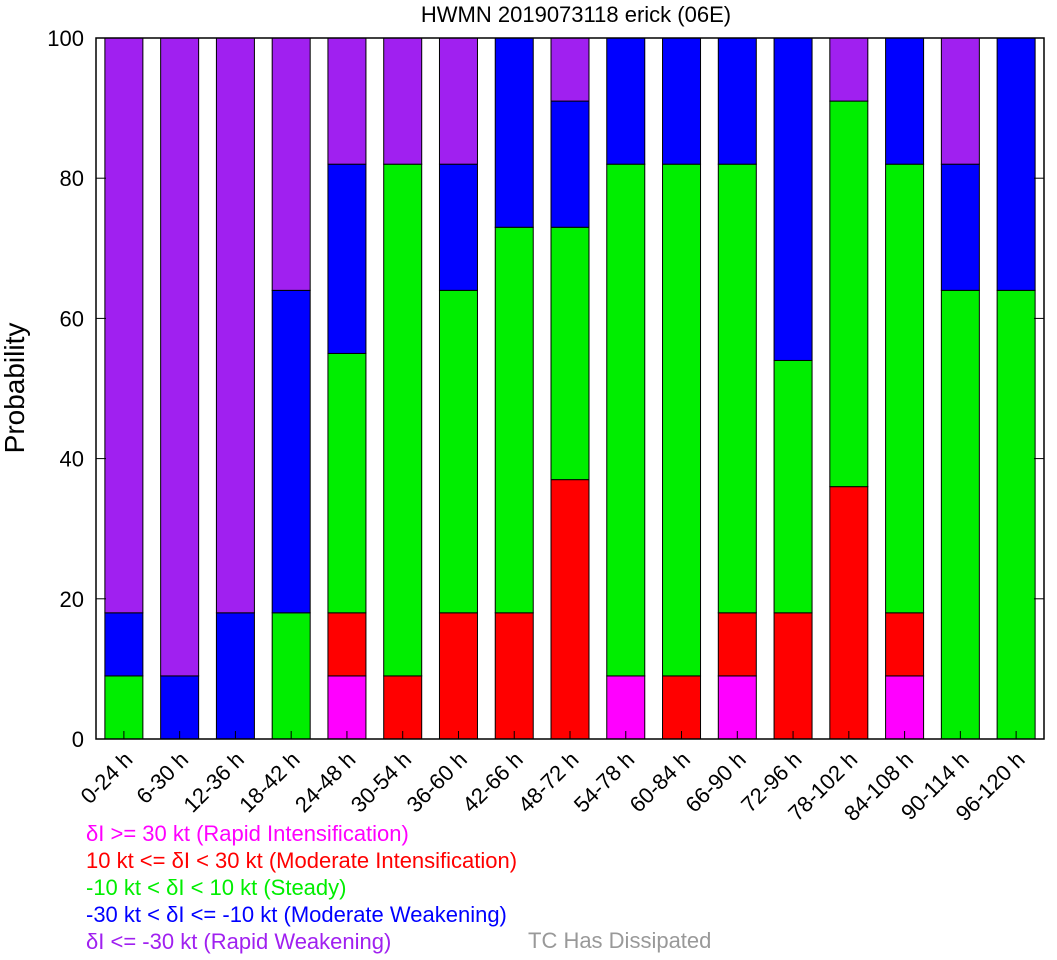  I want to click on x-tick-label-12-36-h: 12-36 h, so click(214, 782).